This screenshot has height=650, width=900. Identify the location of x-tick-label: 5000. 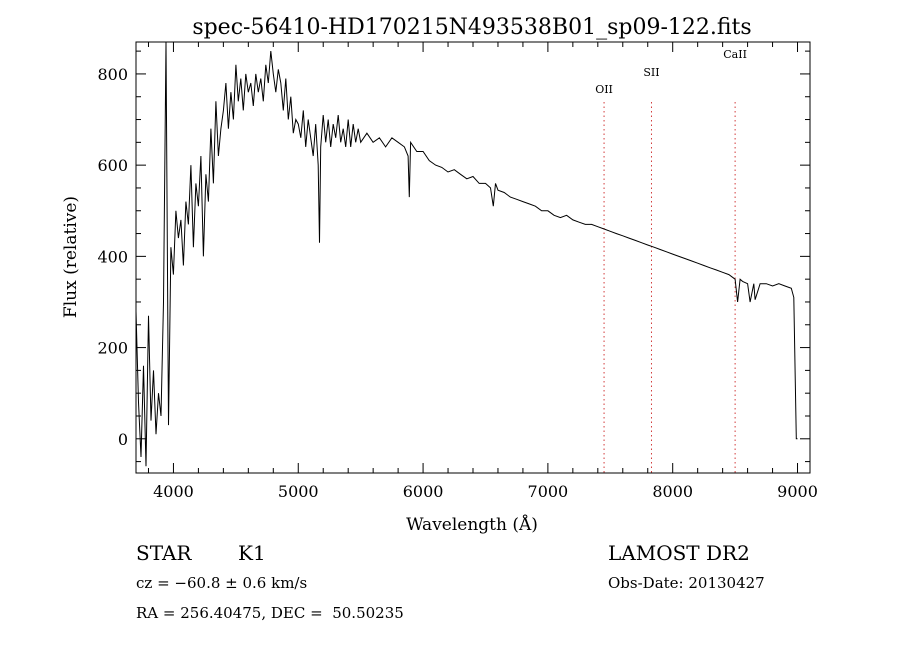
(298, 491).